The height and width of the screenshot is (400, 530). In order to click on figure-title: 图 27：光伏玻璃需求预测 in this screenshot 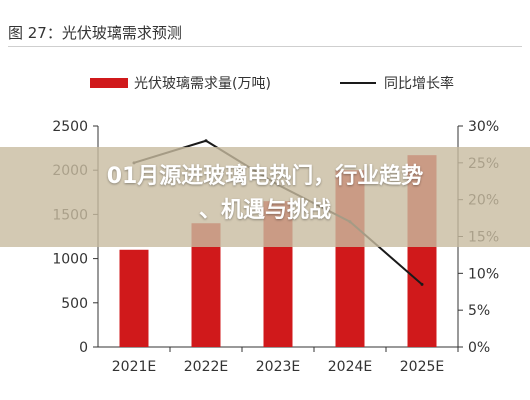, I will do `click(95, 33)`.